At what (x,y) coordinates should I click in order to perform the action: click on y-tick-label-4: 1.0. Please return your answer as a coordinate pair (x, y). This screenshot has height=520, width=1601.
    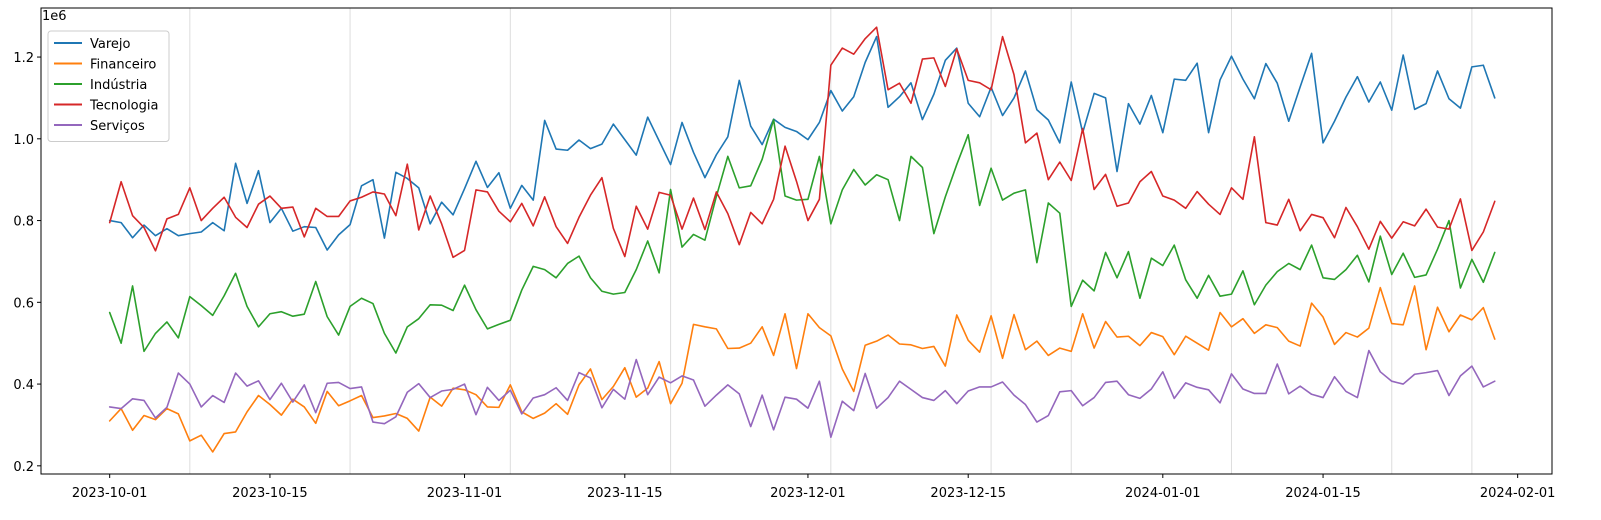
    Looking at the image, I should click on (23, 140).